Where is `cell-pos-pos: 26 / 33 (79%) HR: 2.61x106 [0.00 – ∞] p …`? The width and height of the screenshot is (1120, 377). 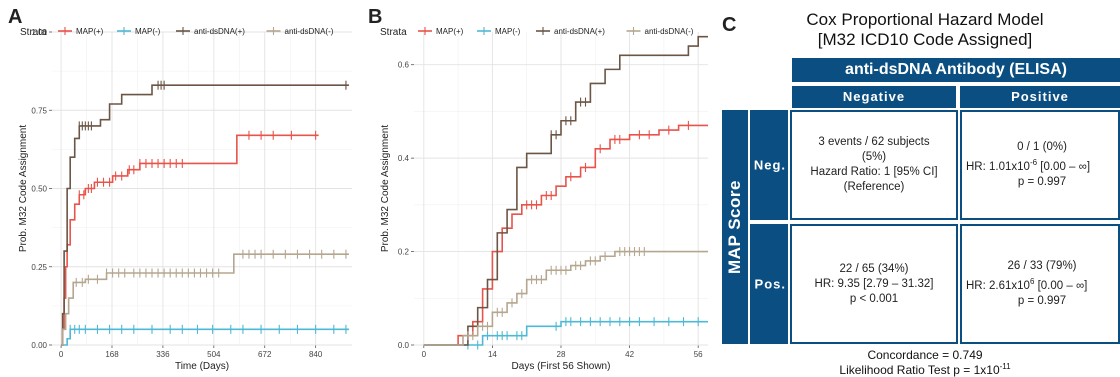 cell-pos-pos: 26 / 33 (79%) HR: 2.61x106 [0.00 – ∞] p … is located at coordinates (1040, 284).